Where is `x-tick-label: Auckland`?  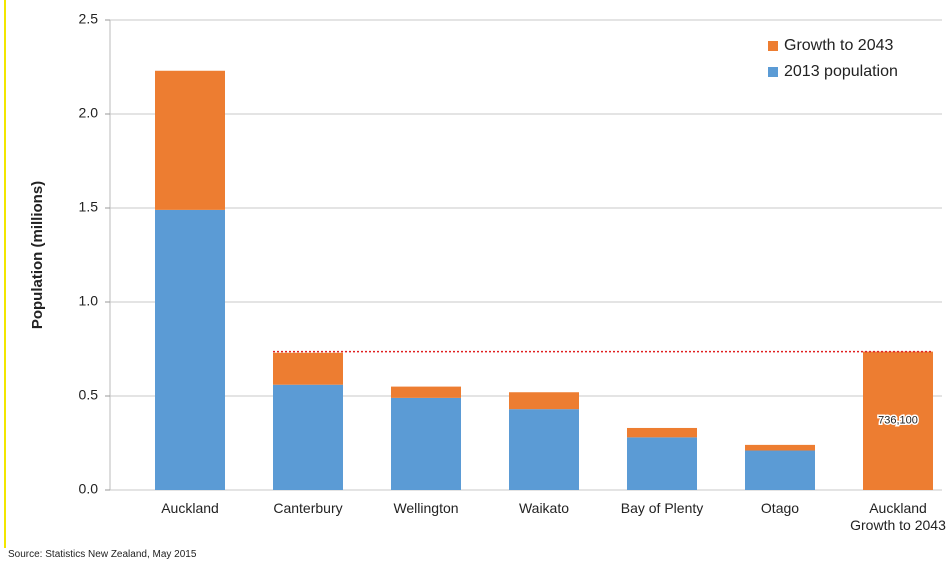 x-tick-label: Auckland is located at coordinates (190, 508).